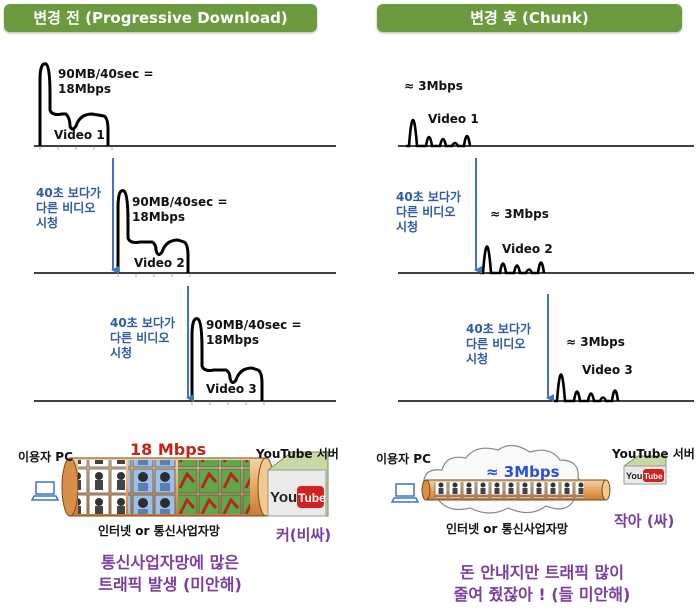 The height and width of the screenshot is (614, 700). What do you see at coordinates (227, 359) in the screenshot?
I see `before-video3-curve` at bounding box center [227, 359].